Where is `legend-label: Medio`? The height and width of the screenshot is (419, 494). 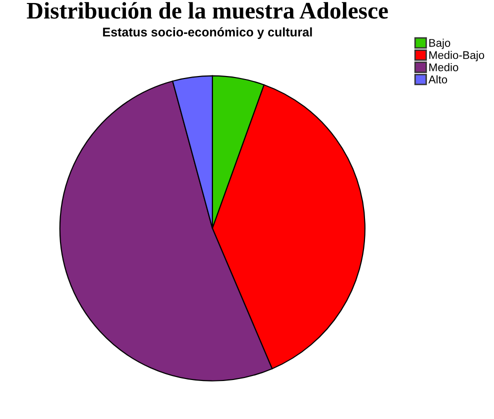 legend-label: Medio is located at coordinates (443, 67).